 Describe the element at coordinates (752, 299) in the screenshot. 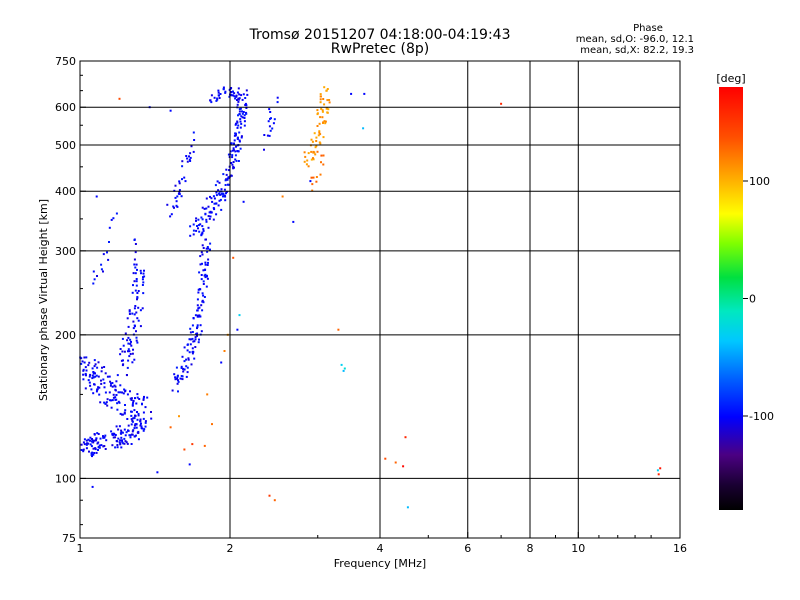

I see `colorbar-tick-label: 0` at that location.